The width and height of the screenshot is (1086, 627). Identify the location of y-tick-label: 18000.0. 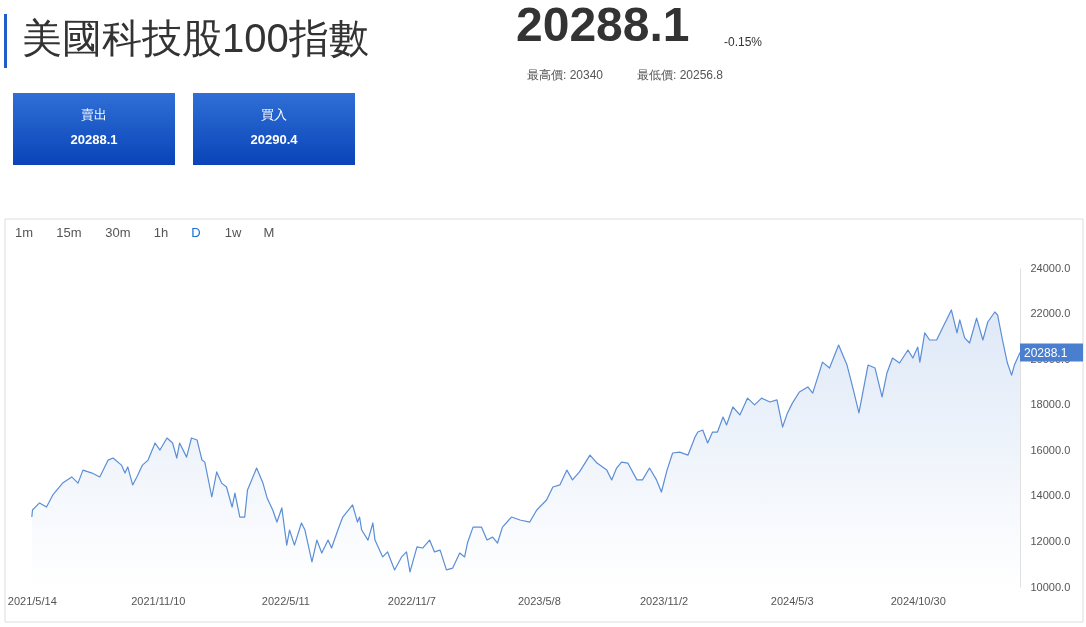
(1050, 404).